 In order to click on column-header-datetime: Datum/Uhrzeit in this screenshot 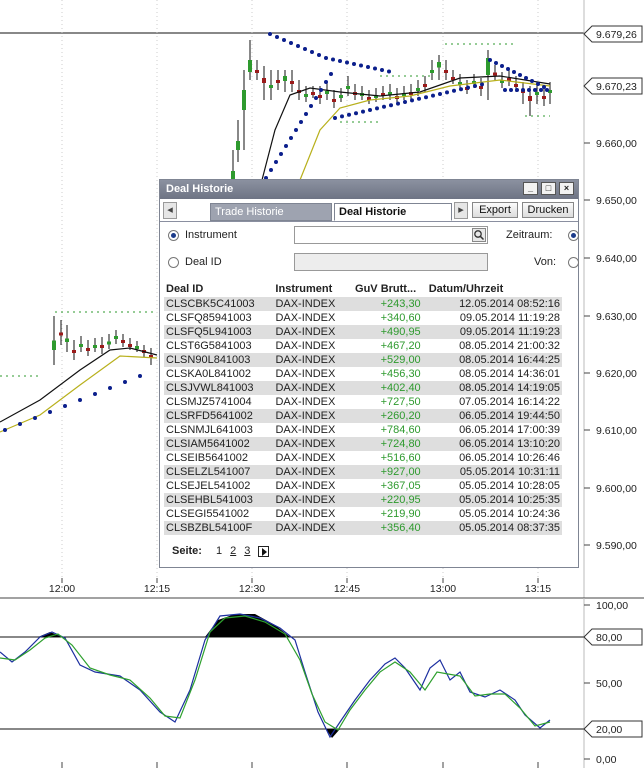, I will do `click(466, 289)`.